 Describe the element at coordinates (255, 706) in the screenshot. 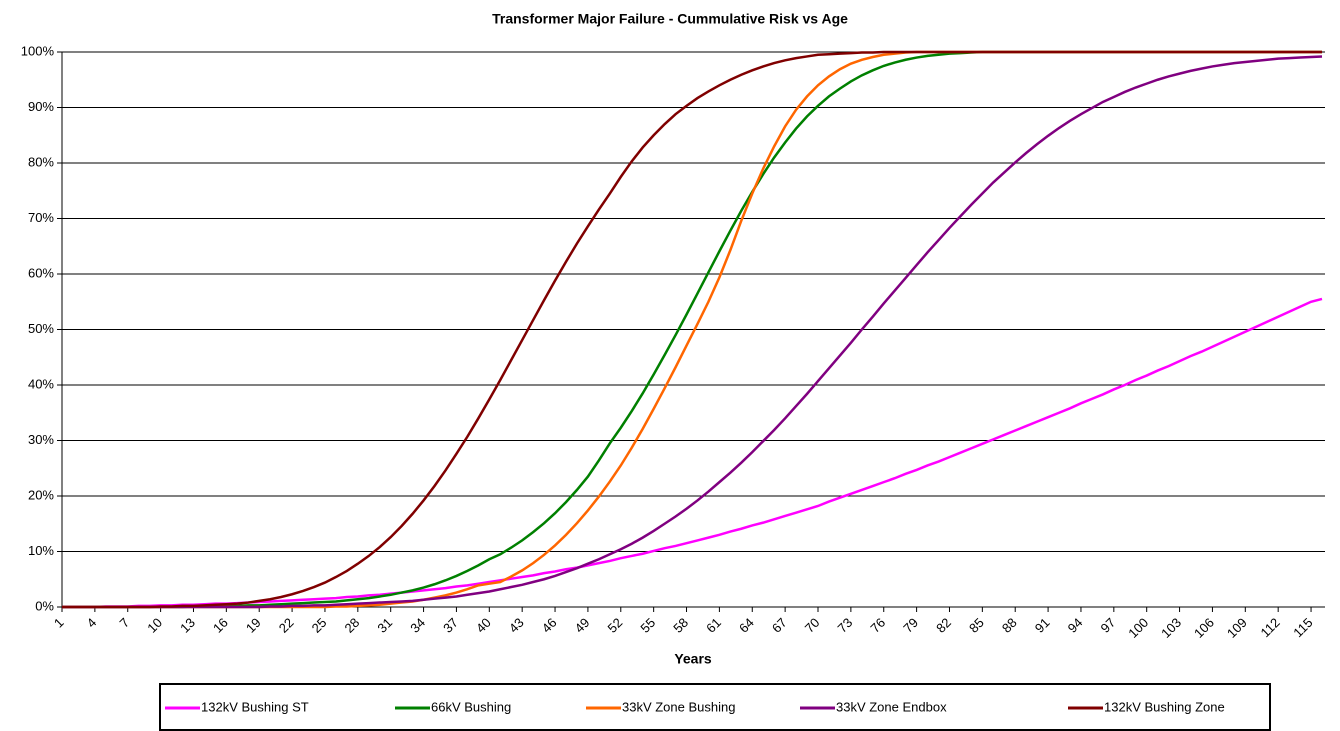

I see `legend-label: 132kV Bushing ST` at that location.